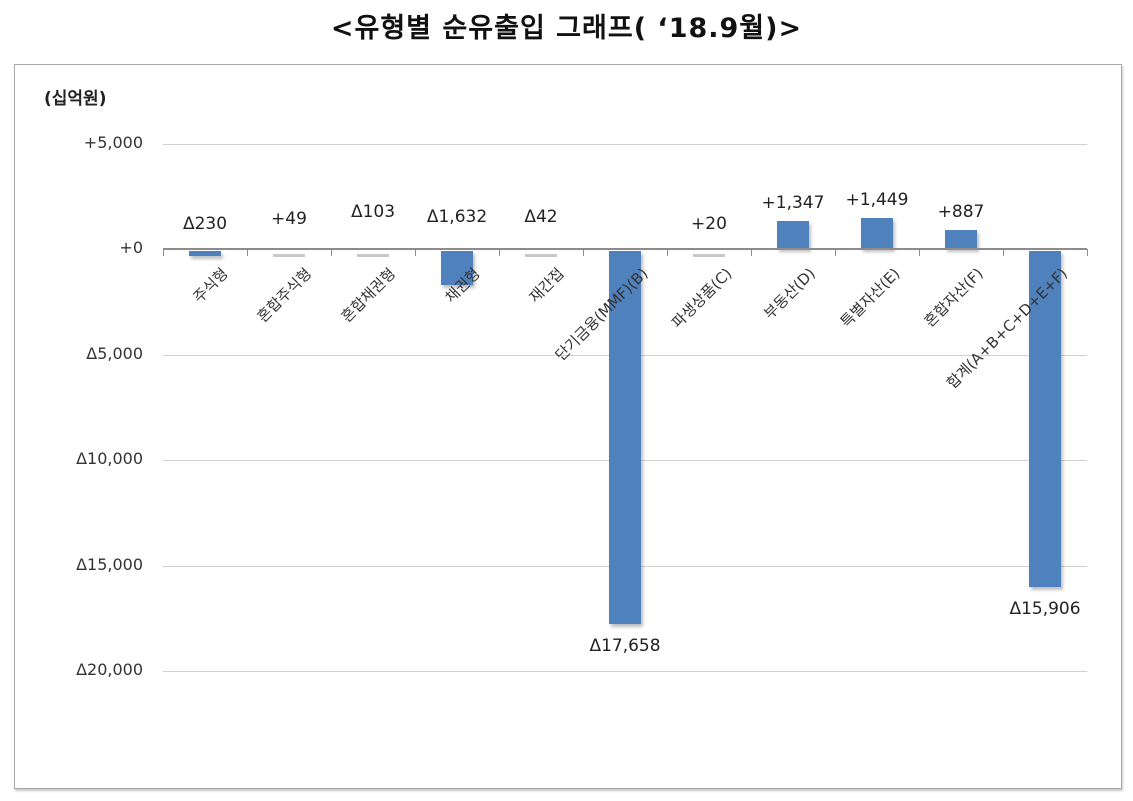 This screenshot has height=801, width=1133. Describe the element at coordinates (546, 285) in the screenshot. I see `x-category-label: 재간접` at that location.